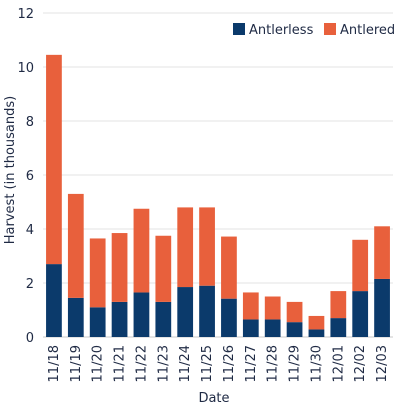 Image resolution: width=400 pixels, height=409 pixels. I want to click on x-tick-label: 12/01, so click(338, 363).